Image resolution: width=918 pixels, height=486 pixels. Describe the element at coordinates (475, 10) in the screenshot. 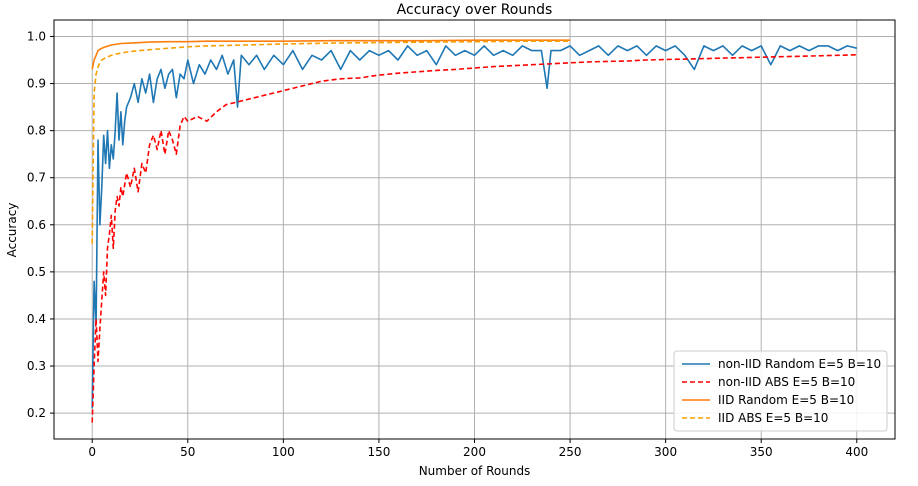

I see `chart-title: Accuracy over Rounds` at that location.